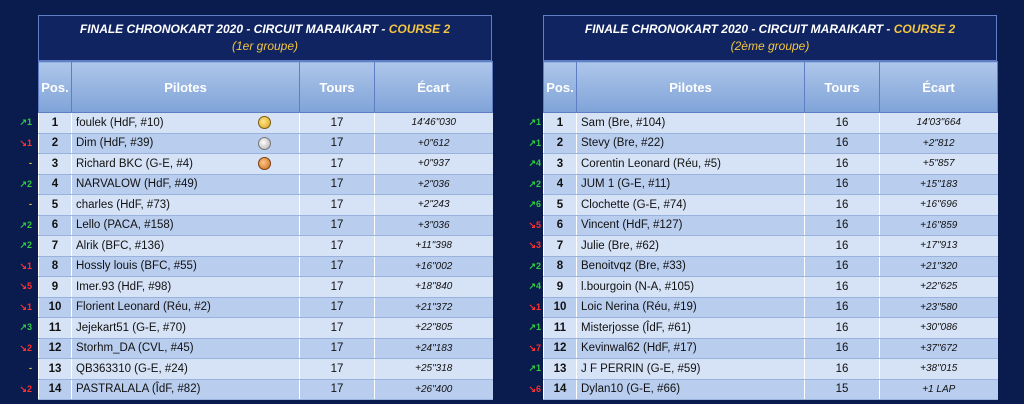  Describe the element at coordinates (55, 348) in the screenshot. I see `position-cell: 12` at that location.